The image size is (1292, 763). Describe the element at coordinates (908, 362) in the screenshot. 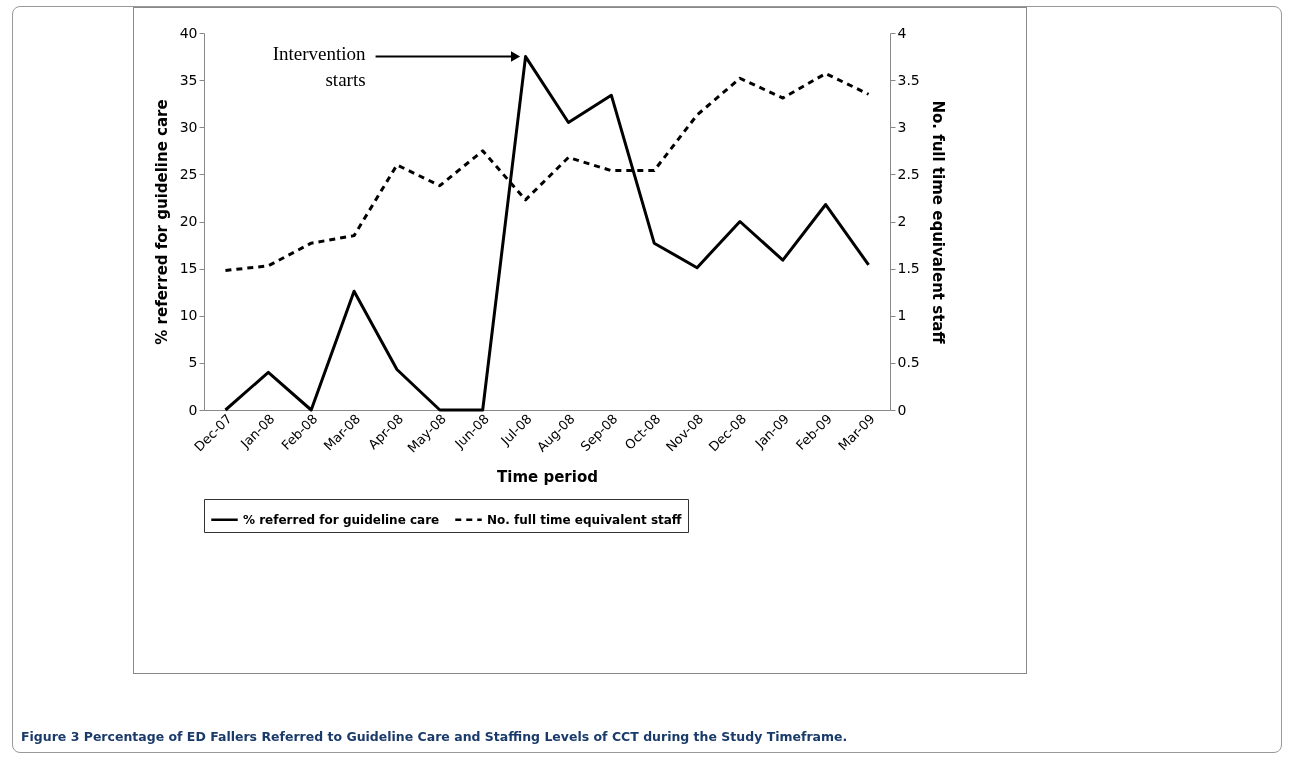

I see `y2-tick-label: 0.5` at that location.